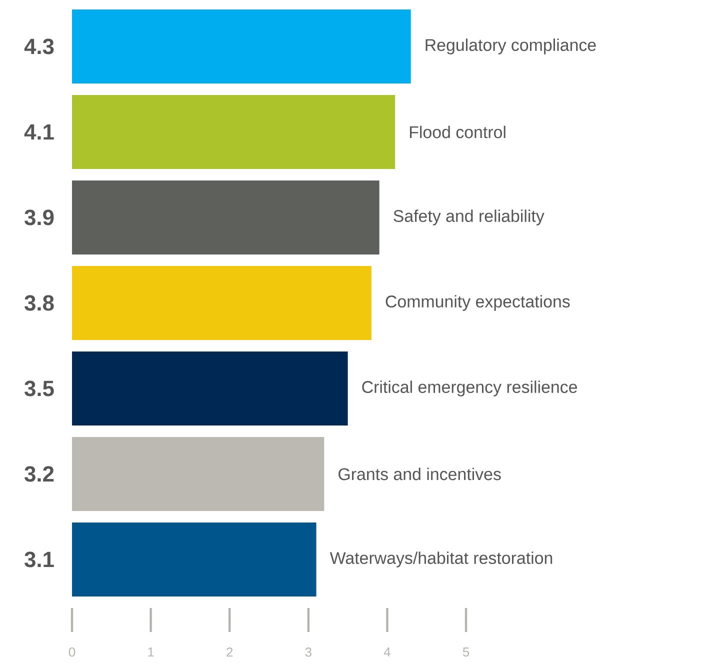 The width and height of the screenshot is (708, 672). Describe the element at coordinates (151, 652) in the screenshot. I see `x-tick-label: 1` at that location.